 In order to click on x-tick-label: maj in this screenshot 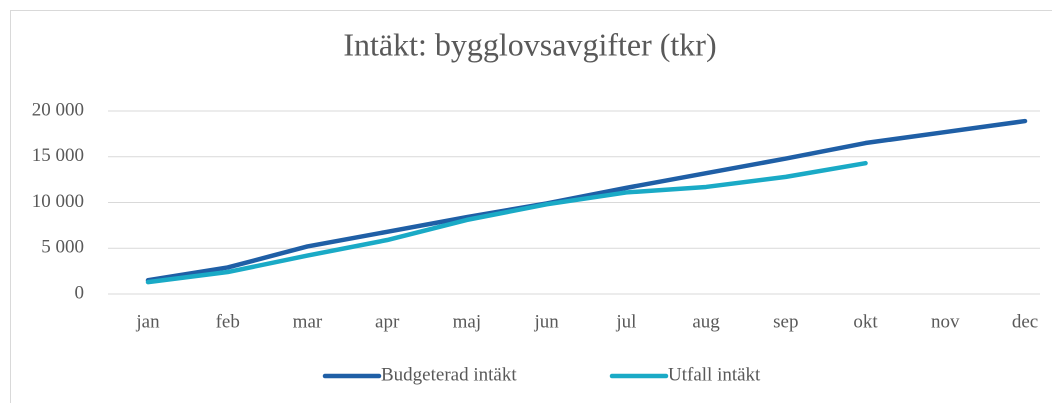, I will do `click(467, 321)`.